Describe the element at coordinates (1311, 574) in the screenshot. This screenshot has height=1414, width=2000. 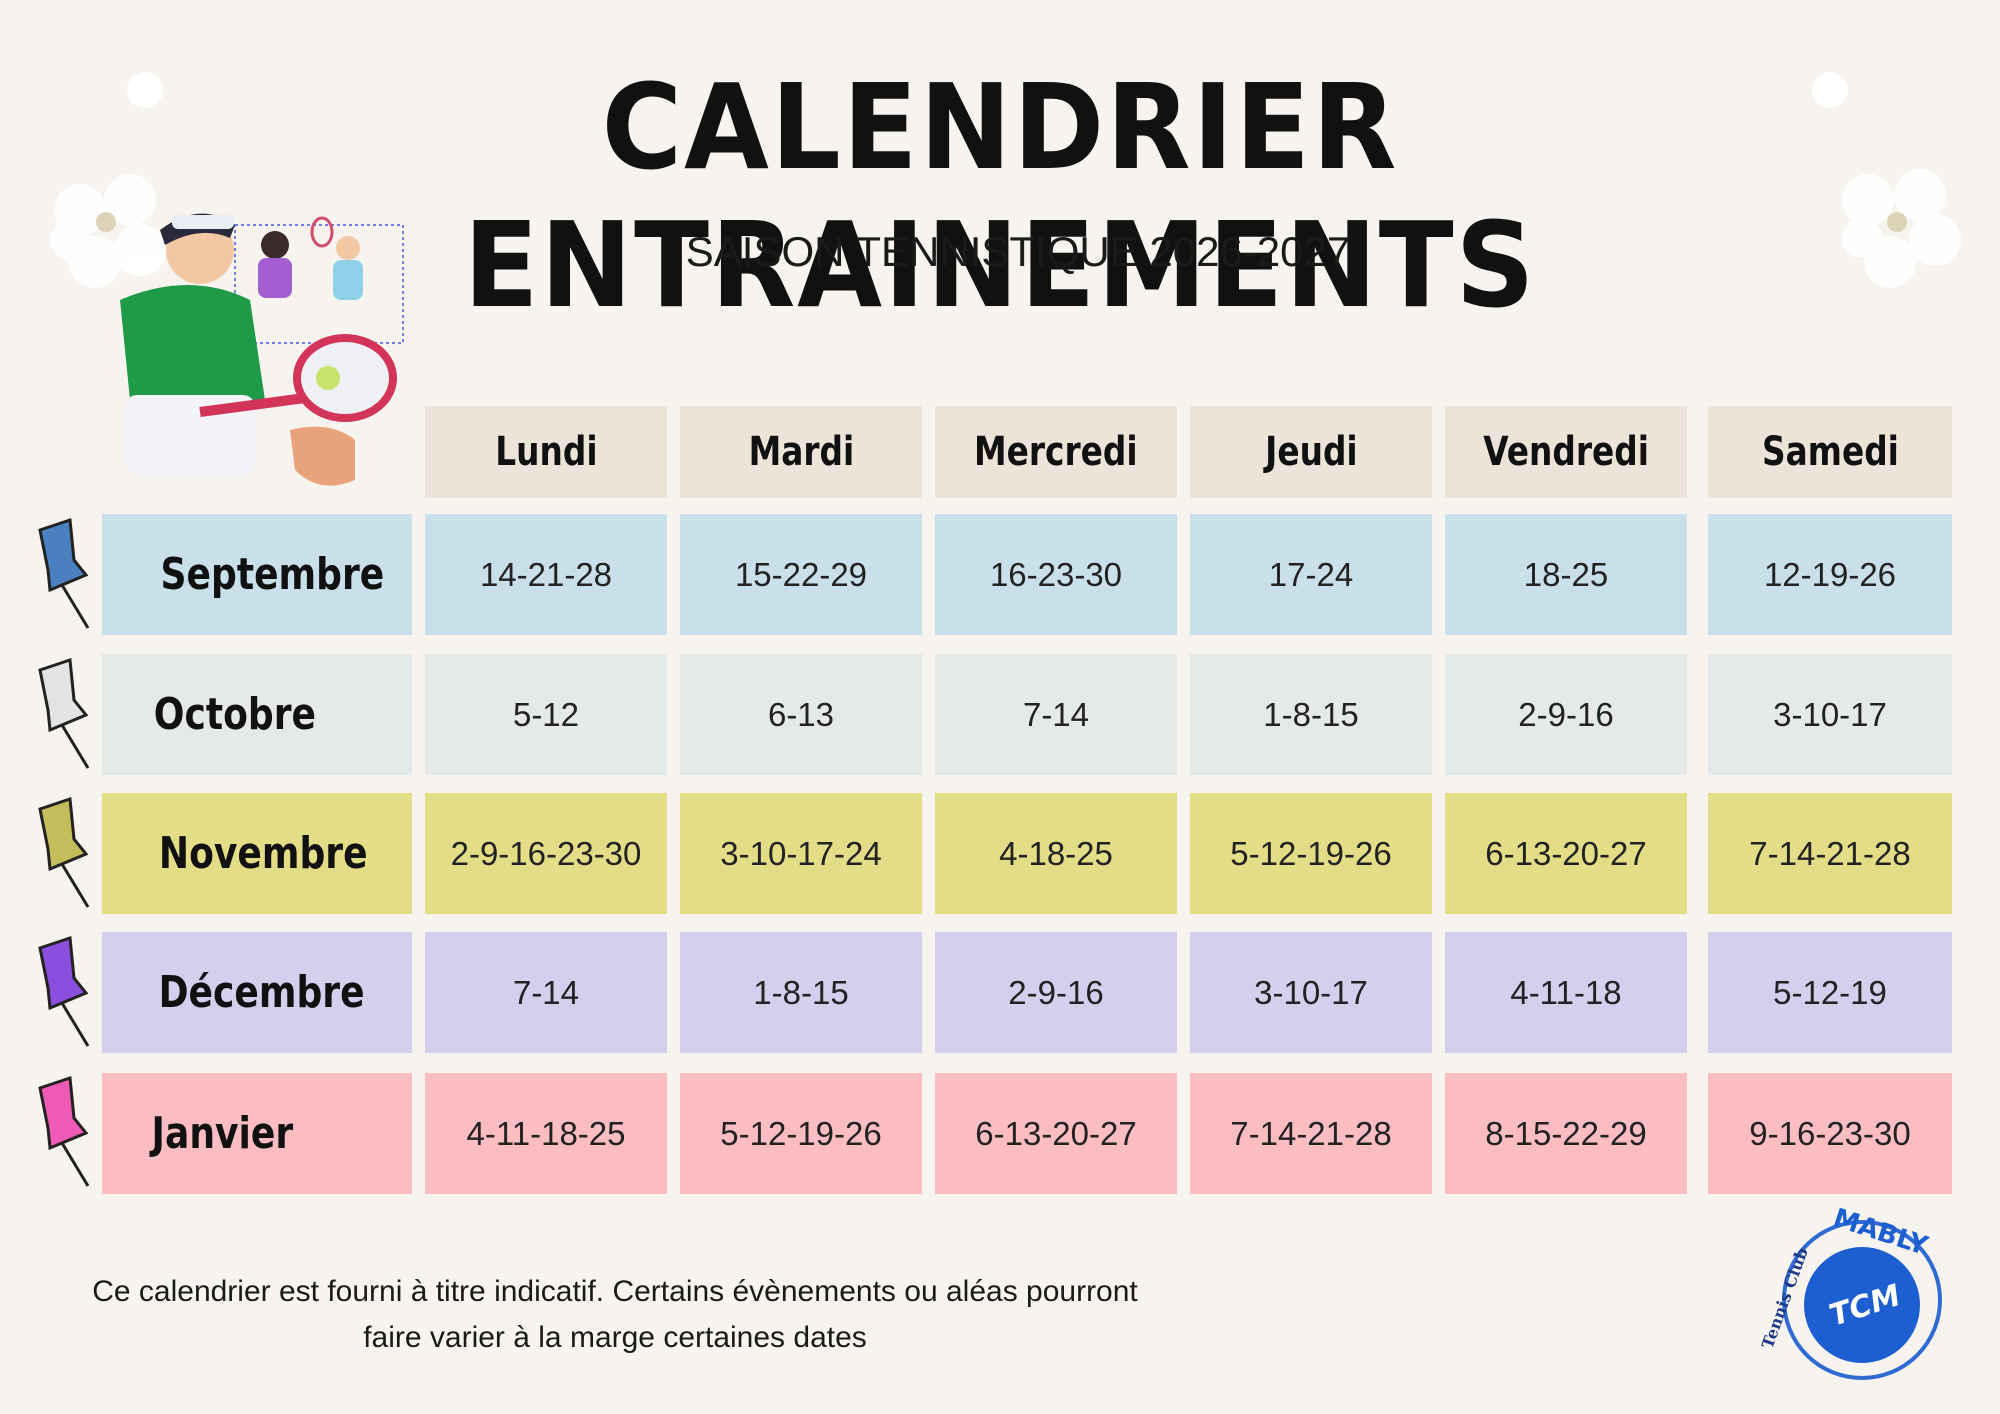
I see `date-cell: 17-24` at that location.